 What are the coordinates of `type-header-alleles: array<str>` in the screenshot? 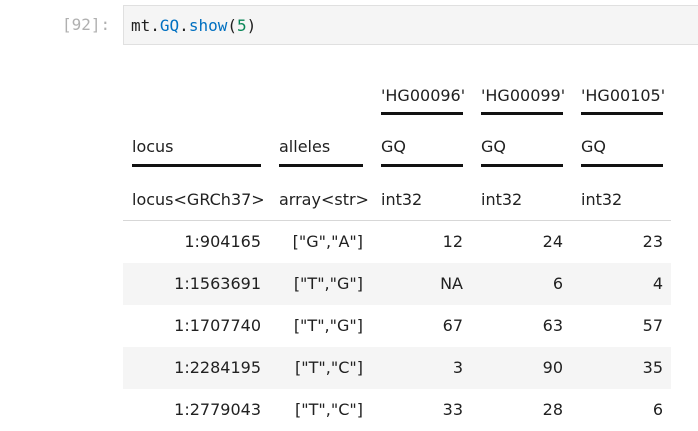 It's located at (324, 199).